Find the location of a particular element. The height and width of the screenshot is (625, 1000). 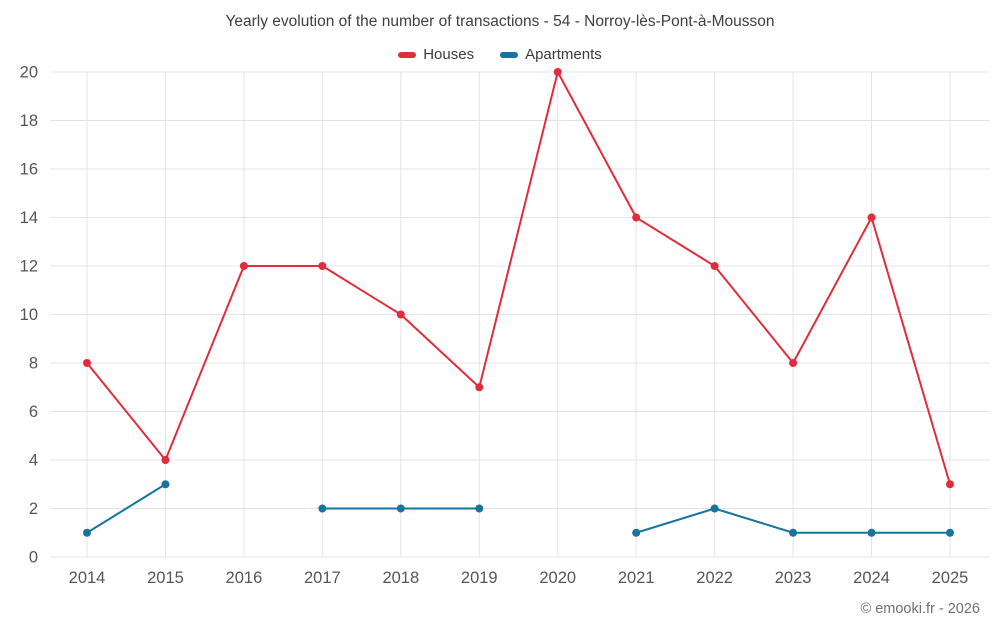

x-tick-label: 2021 is located at coordinates (636, 578).